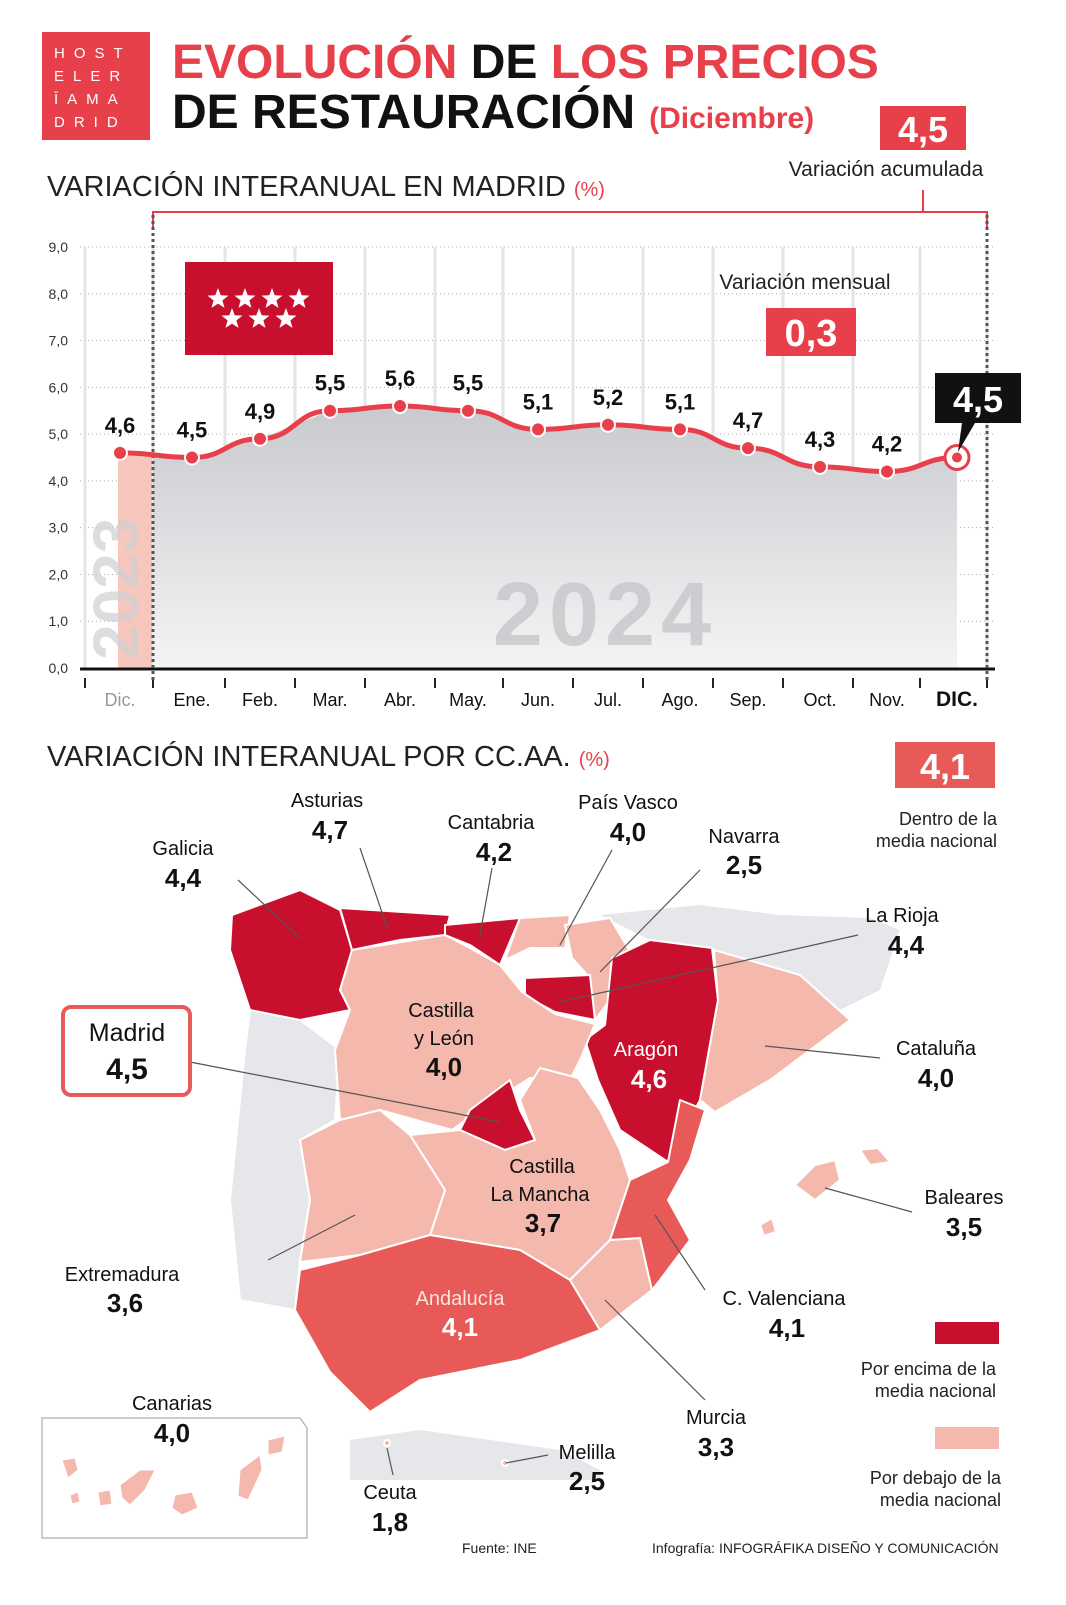  I want to click on monthly-value: 0,3, so click(811, 334).